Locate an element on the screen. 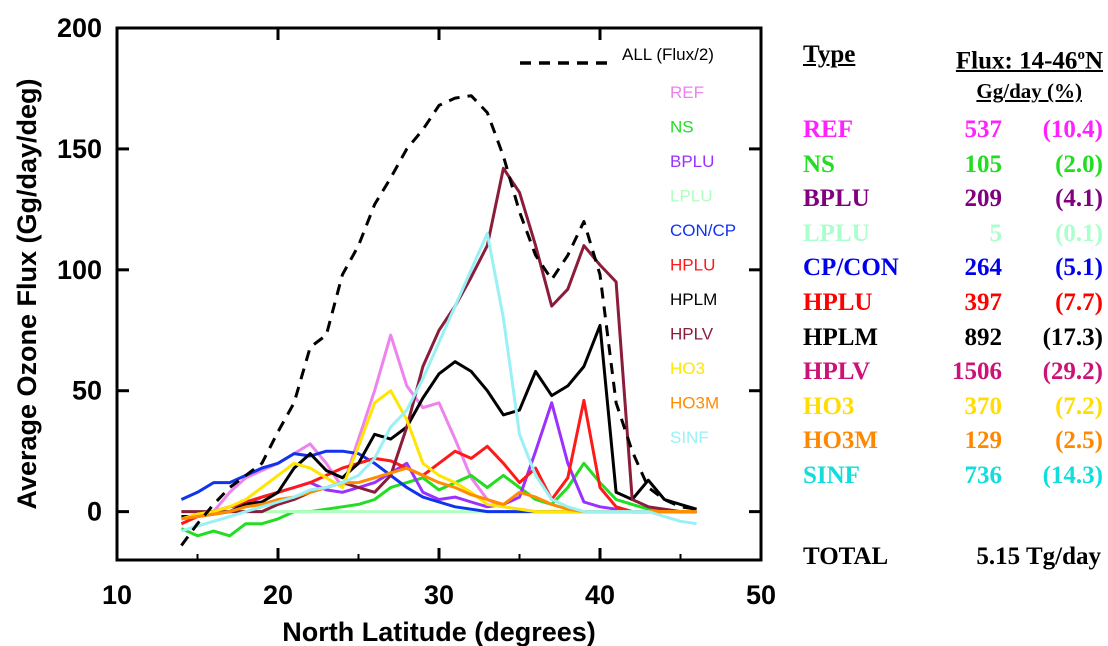 This screenshot has width=1108, height=646. table-subheader: Gg/day (%) is located at coordinates (1029, 91).